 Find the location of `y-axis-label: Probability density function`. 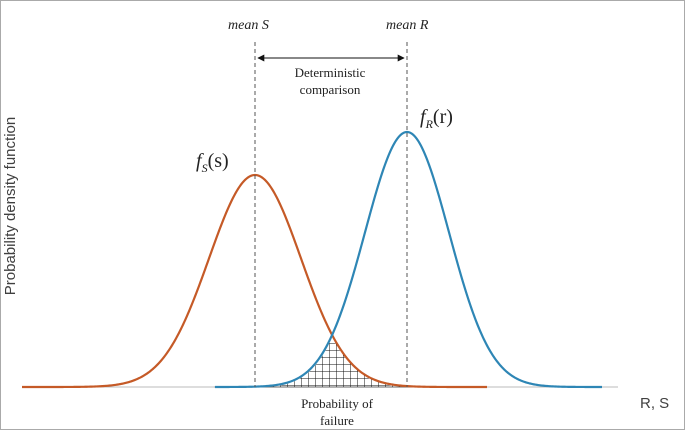

y-axis-label: Probability density function is located at coordinates (10, 206).